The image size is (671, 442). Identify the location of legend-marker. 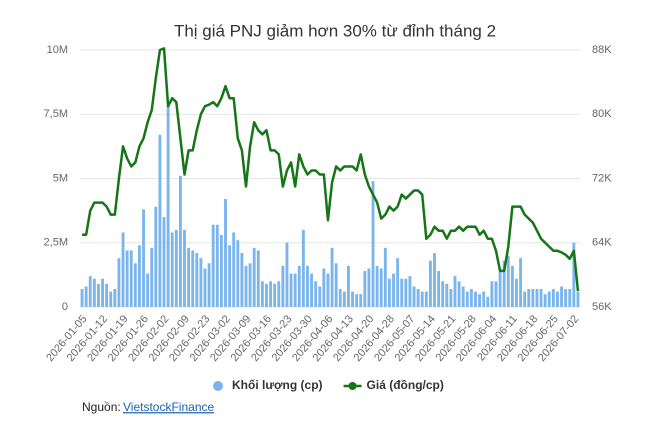
(218, 386).